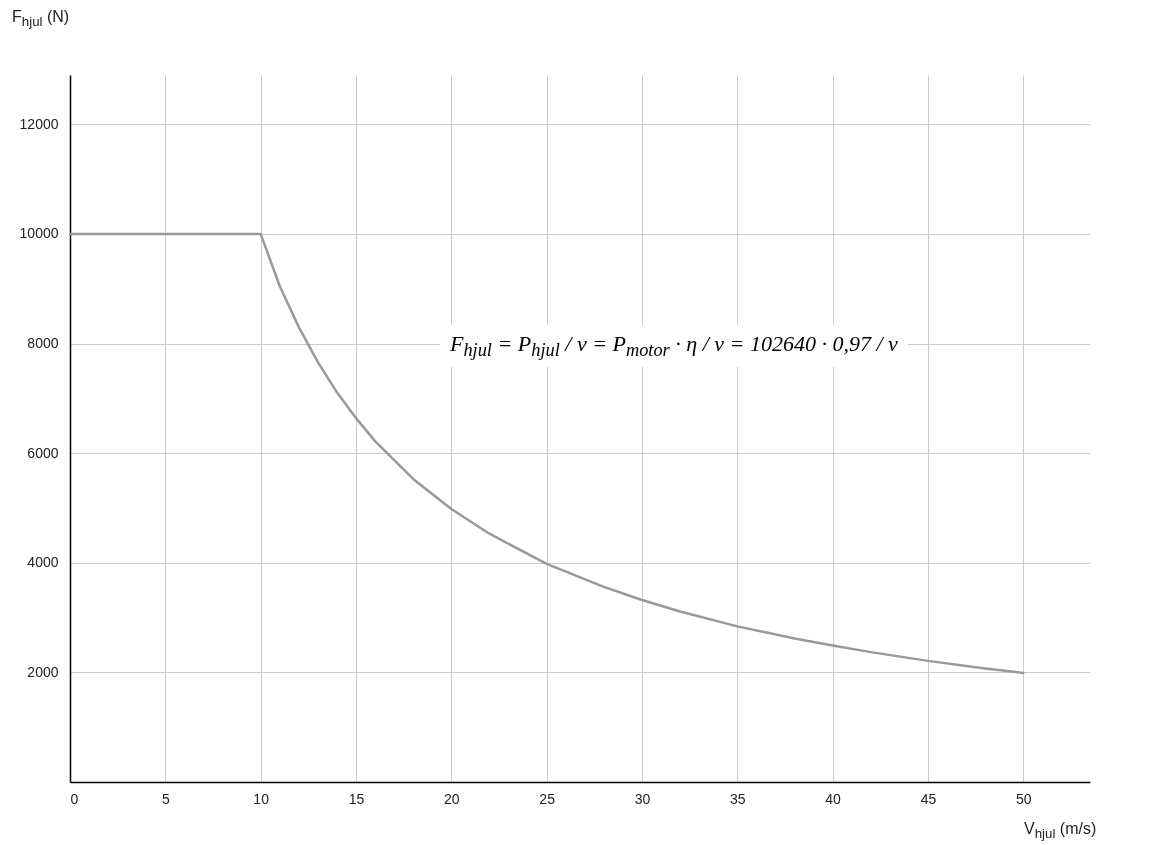 The width and height of the screenshot is (1162, 845). I want to click on x-tick-label: 10, so click(261, 798).